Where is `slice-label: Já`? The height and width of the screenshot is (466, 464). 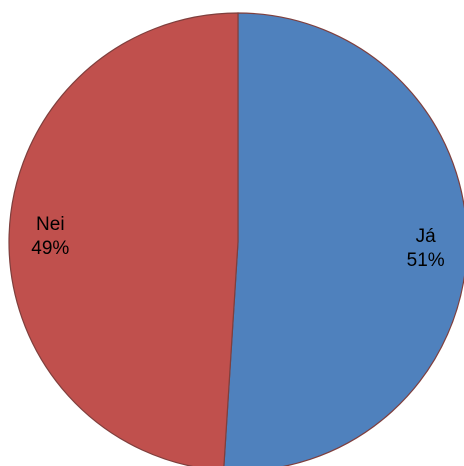 slice-label: Já is located at coordinates (426, 236).